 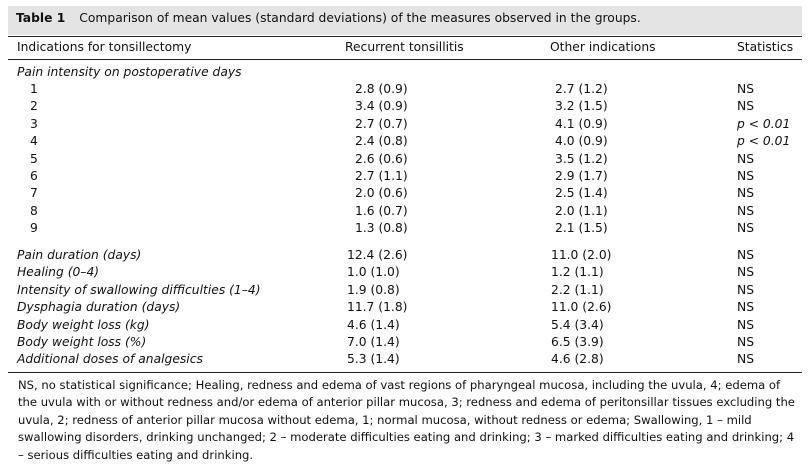 What do you see at coordinates (377, 307) in the screenshot?
I see `cell-recurrent: 11.7 (1.8)` at bounding box center [377, 307].